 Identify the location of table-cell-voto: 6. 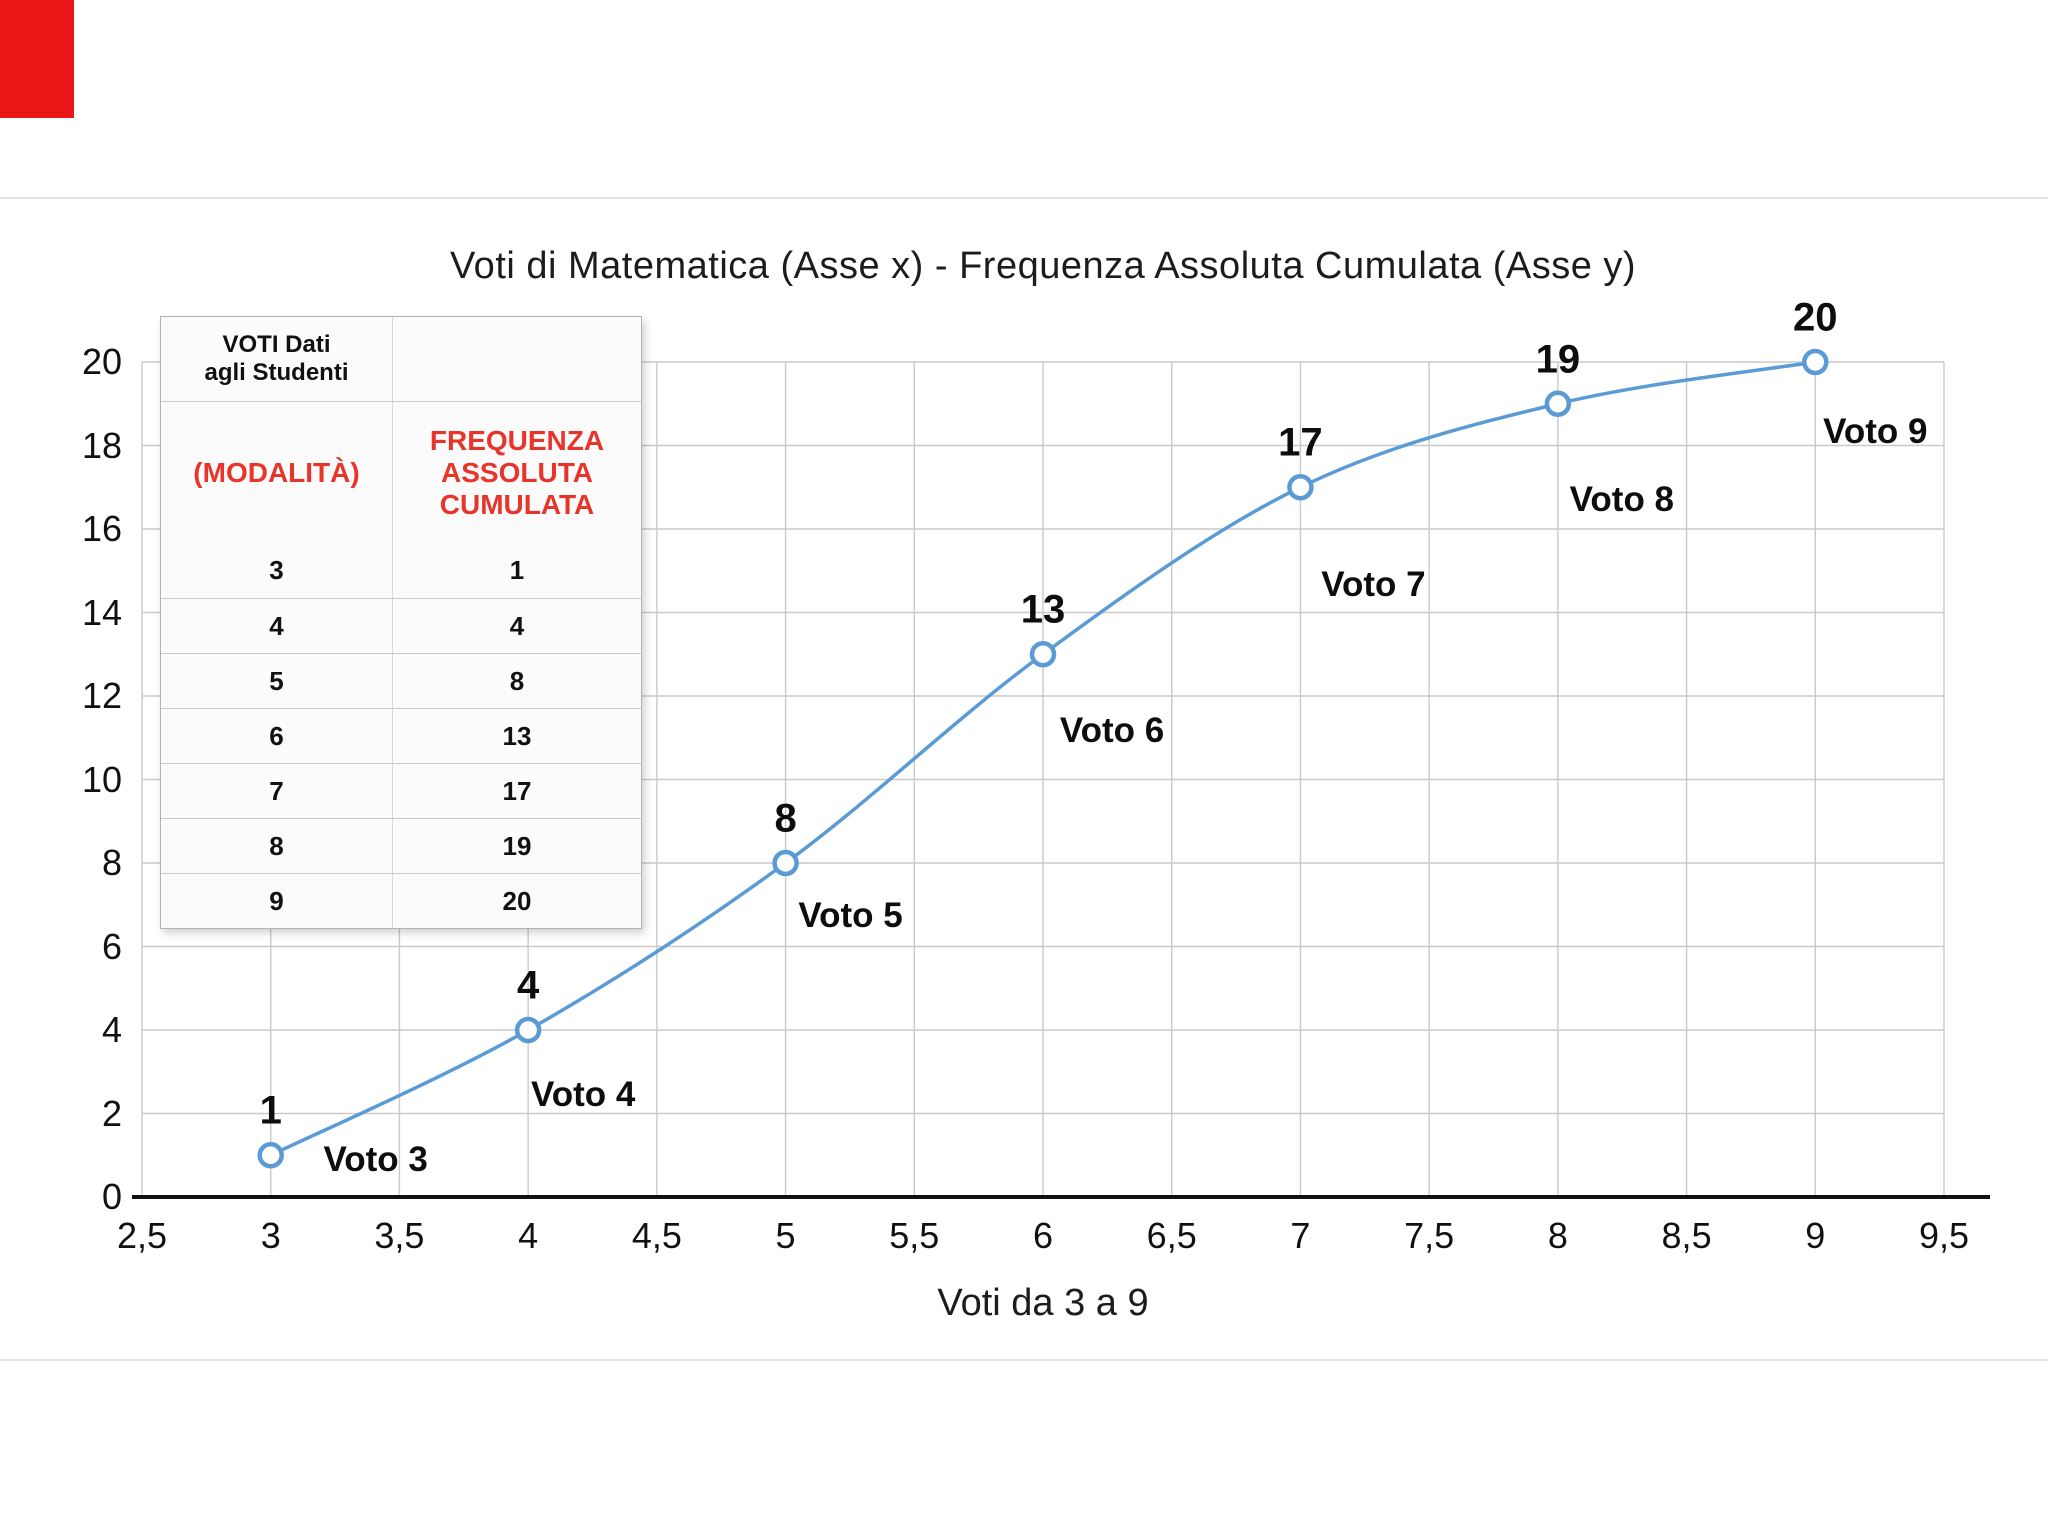
(277, 736).